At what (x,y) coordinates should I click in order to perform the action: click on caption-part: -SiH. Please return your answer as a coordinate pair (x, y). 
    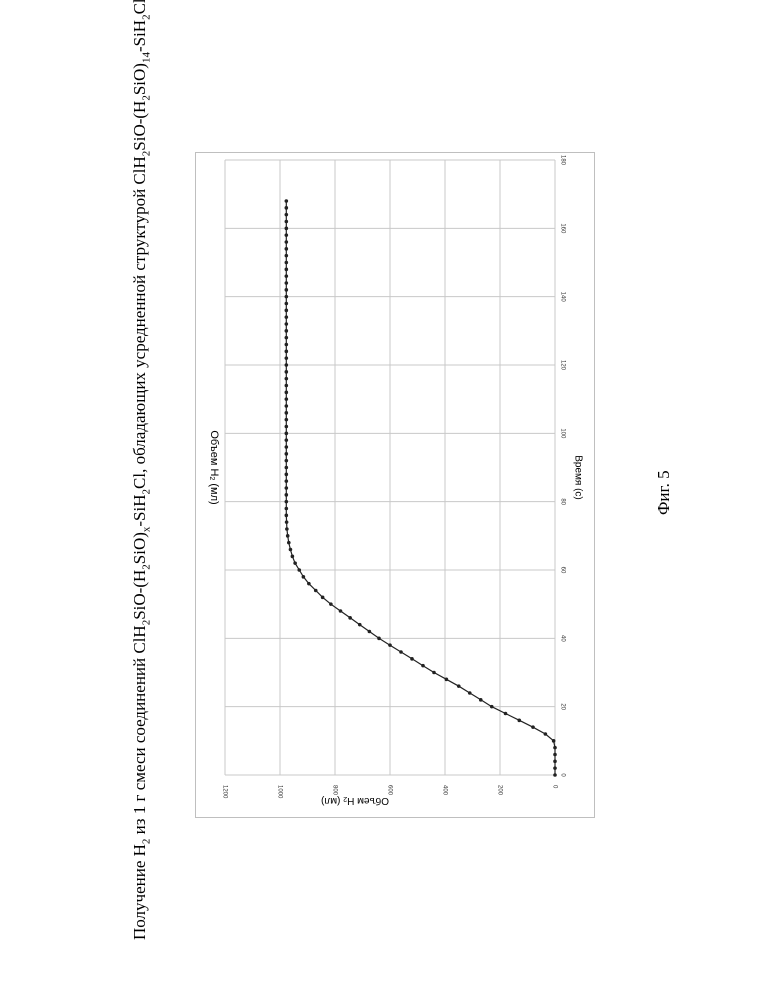
    Looking at the image, I should click on (139, 36).